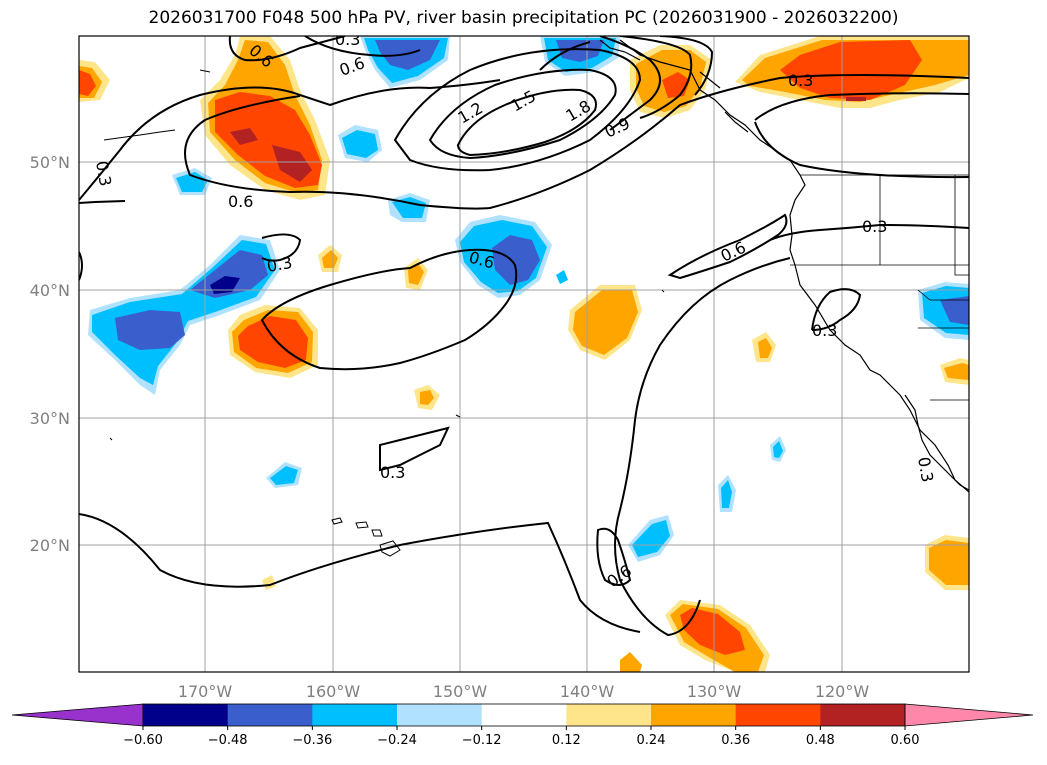 The height and width of the screenshot is (765, 1047). What do you see at coordinates (240, 201) in the screenshot?
I see `contour-label: 0.6` at bounding box center [240, 201].